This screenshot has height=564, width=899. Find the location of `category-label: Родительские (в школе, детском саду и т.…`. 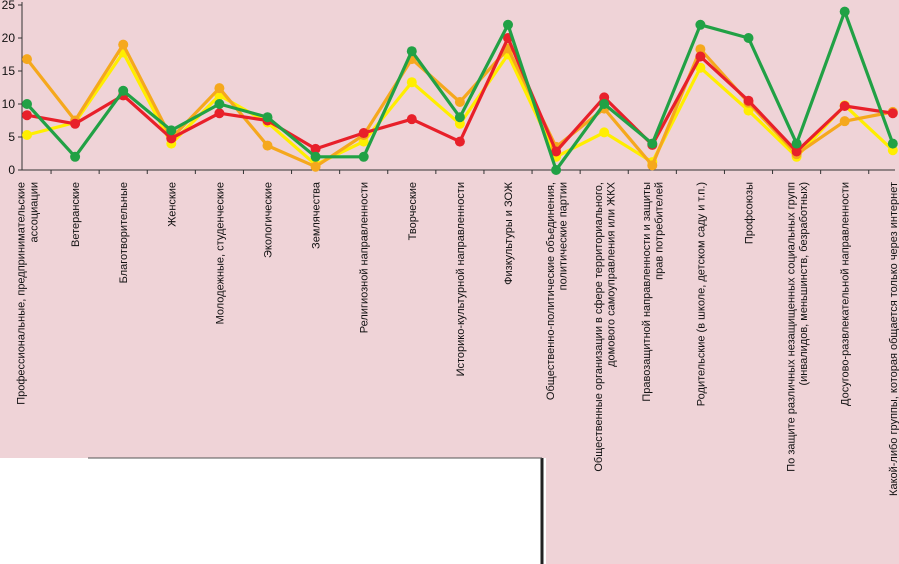

category-label: Родительские (в школе, детском саду и т.… is located at coordinates (701, 294).